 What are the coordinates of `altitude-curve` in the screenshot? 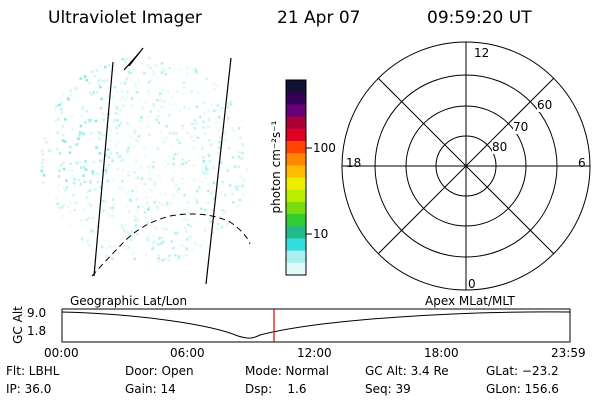 It's located at (316, 325).